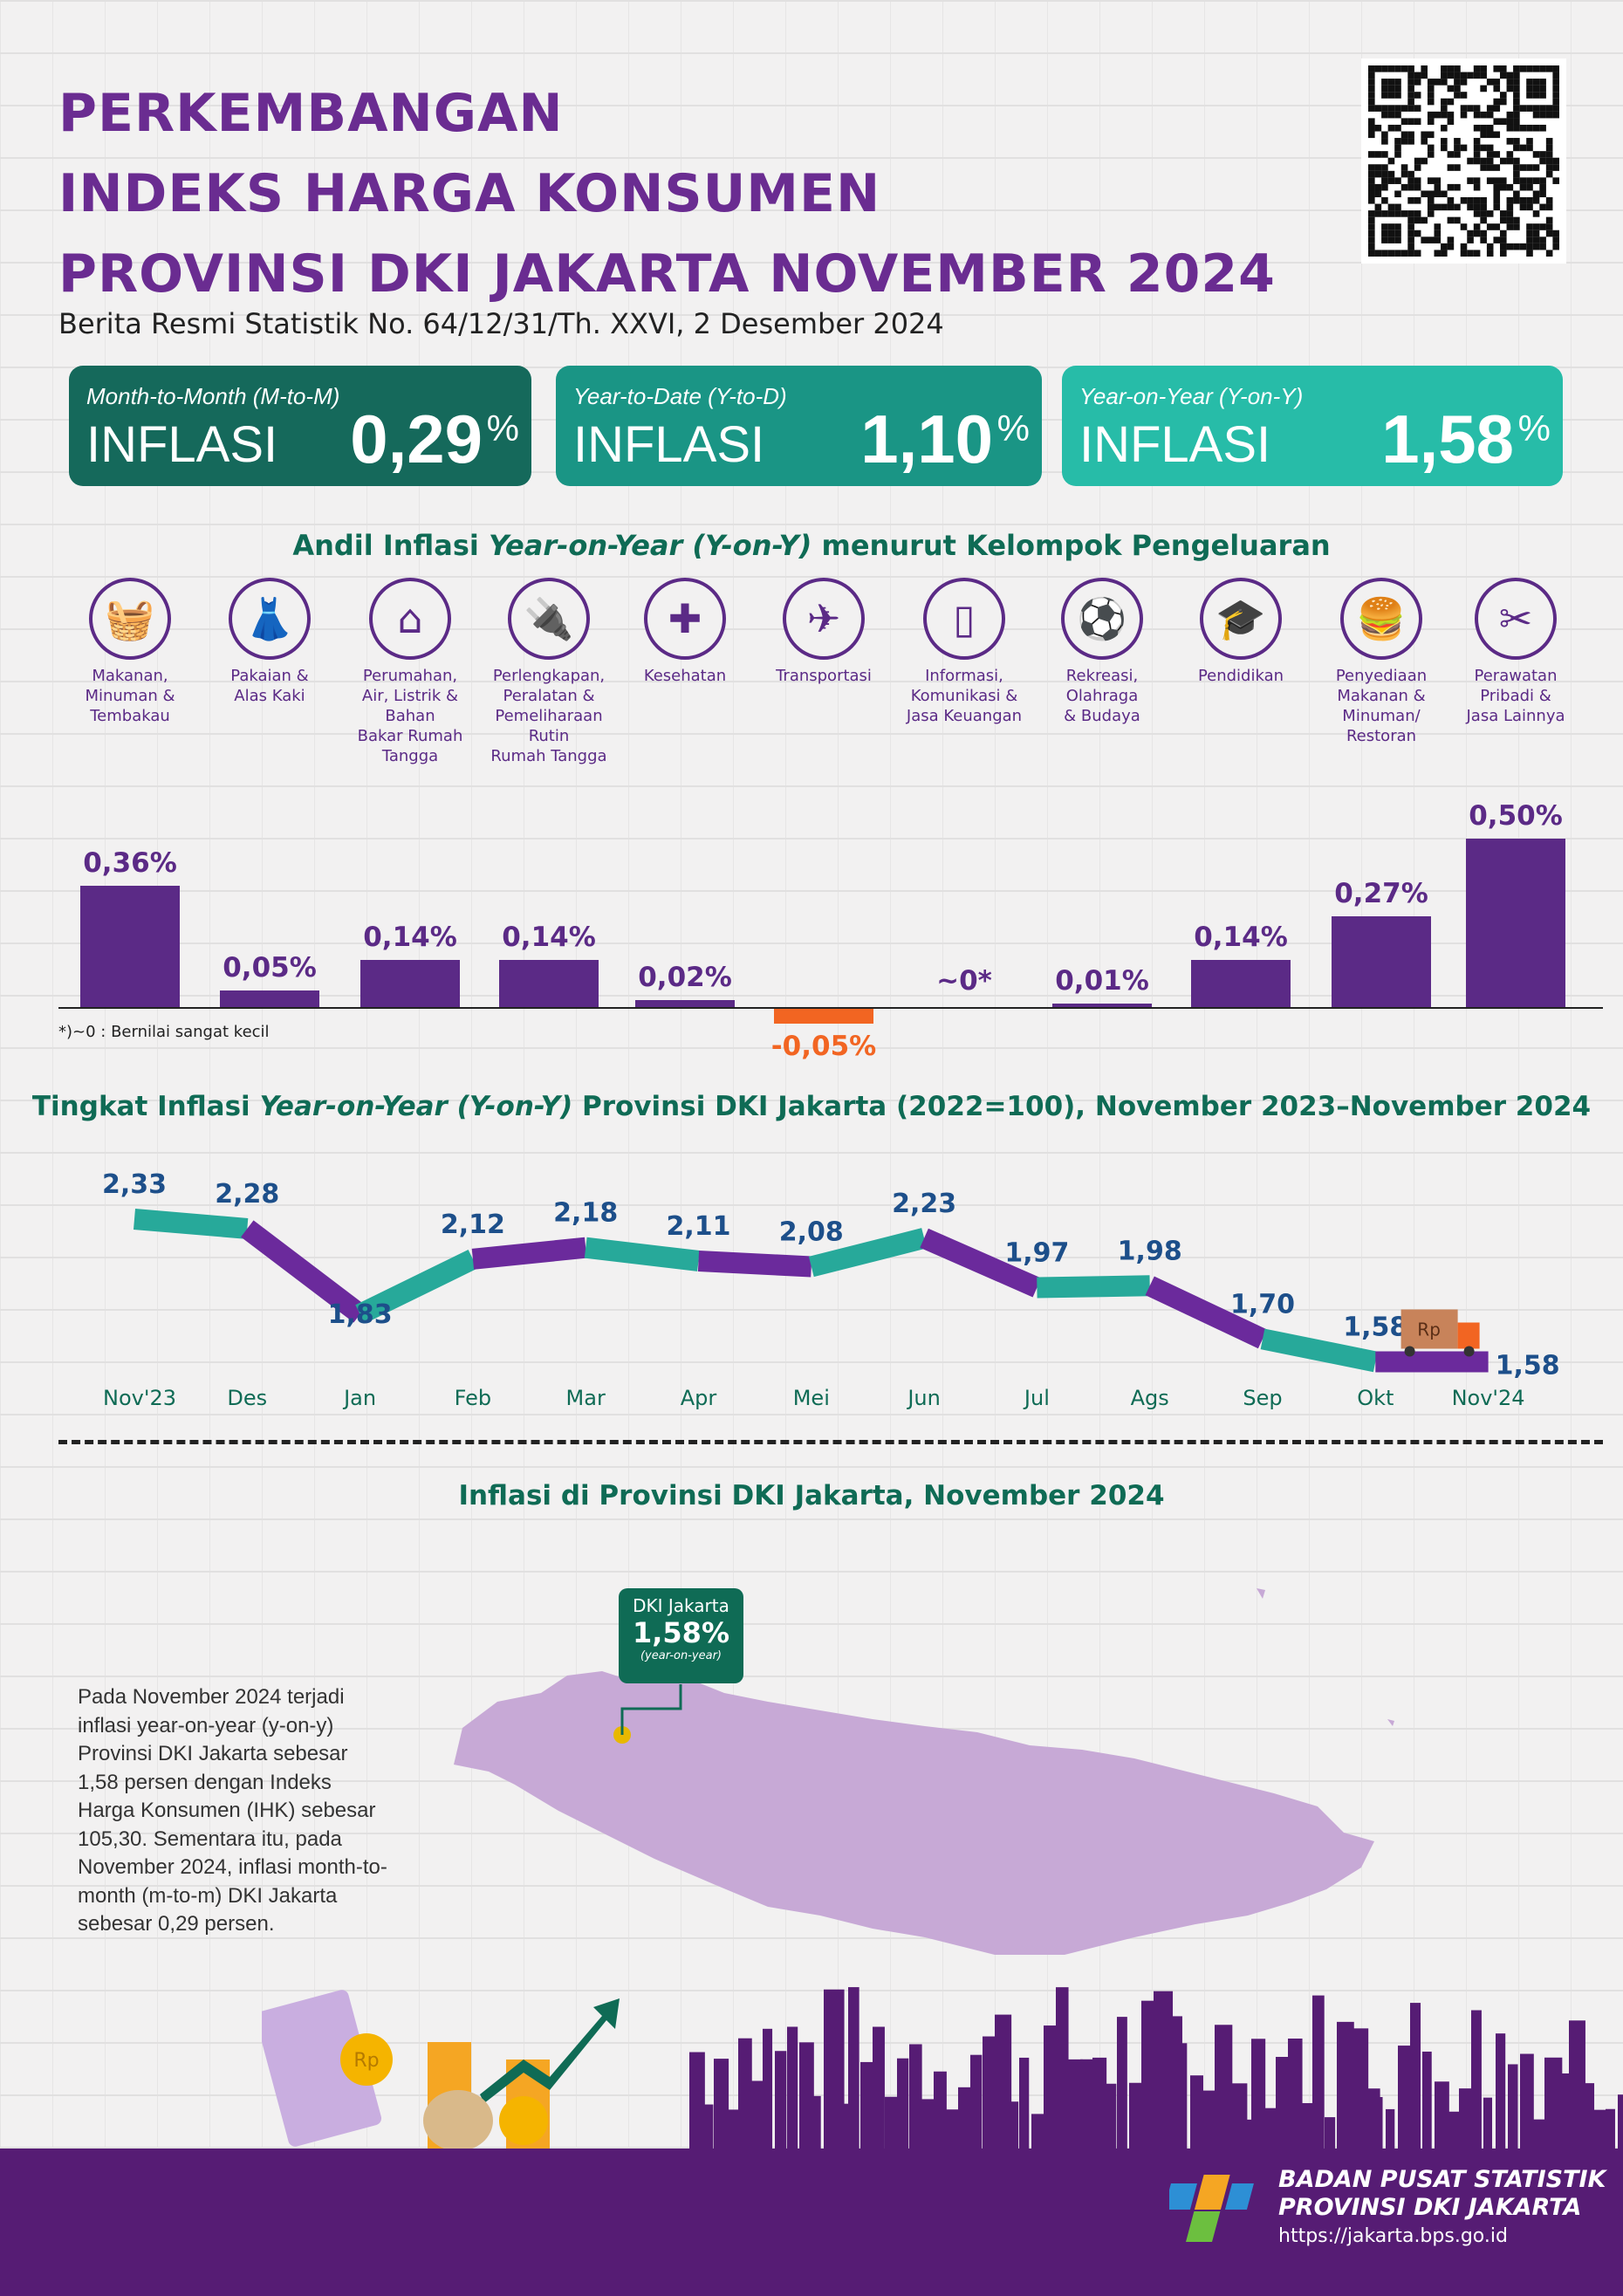 The height and width of the screenshot is (2296, 1623). Describe the element at coordinates (1381, 706) in the screenshot. I see `category-label: Penyediaan Makanan & Minuman/Restoran` at that location.